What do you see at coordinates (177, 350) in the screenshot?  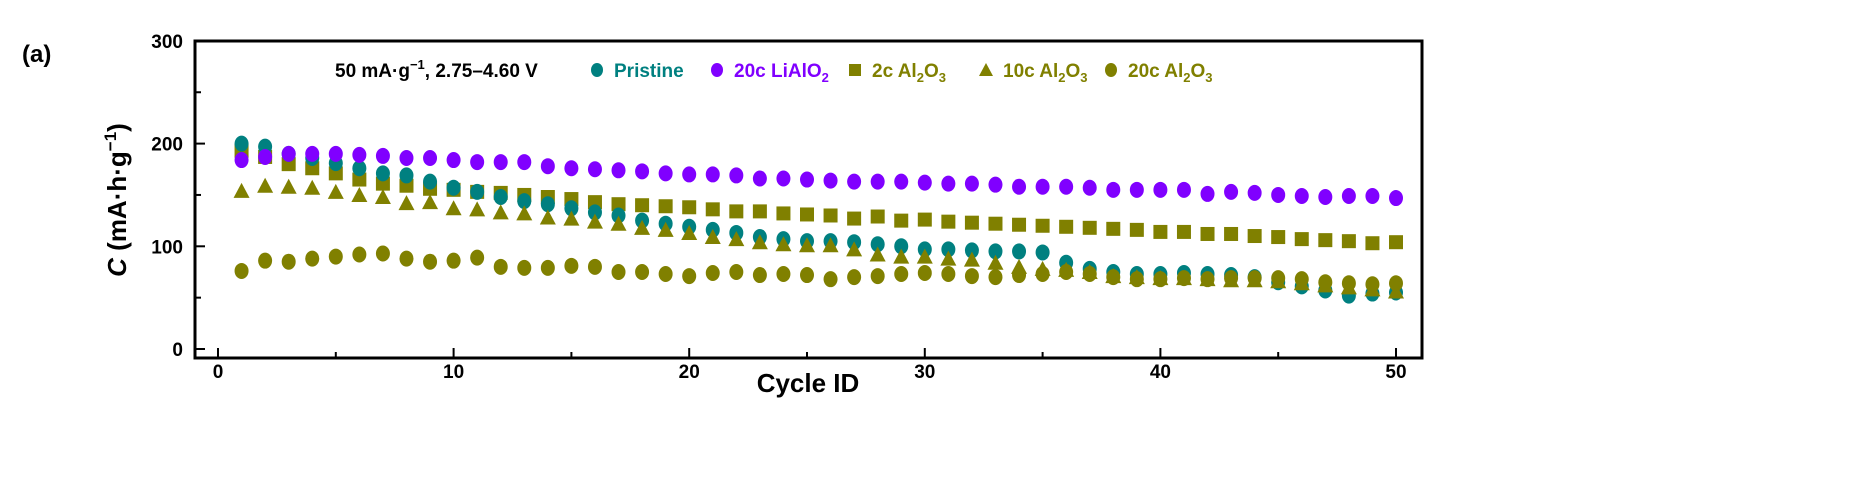 I see `y-tick-label: 0` at bounding box center [177, 350].